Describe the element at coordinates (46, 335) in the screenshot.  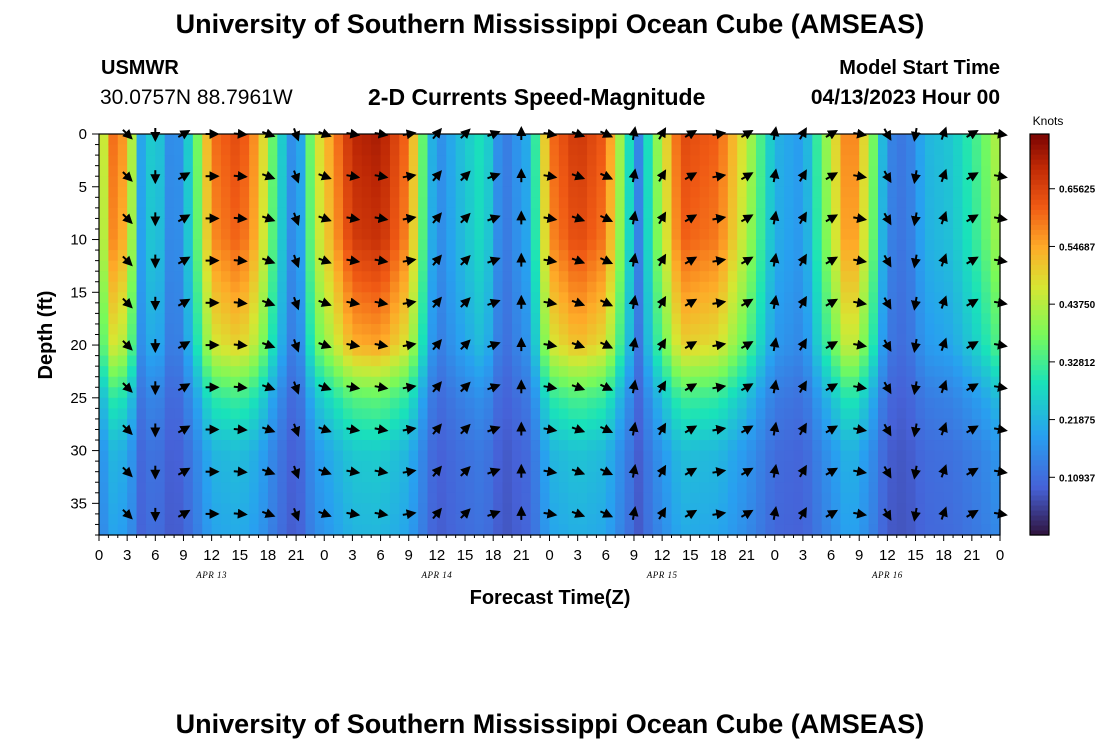
I see `y-axis-label: Depth (ft)` at that location.